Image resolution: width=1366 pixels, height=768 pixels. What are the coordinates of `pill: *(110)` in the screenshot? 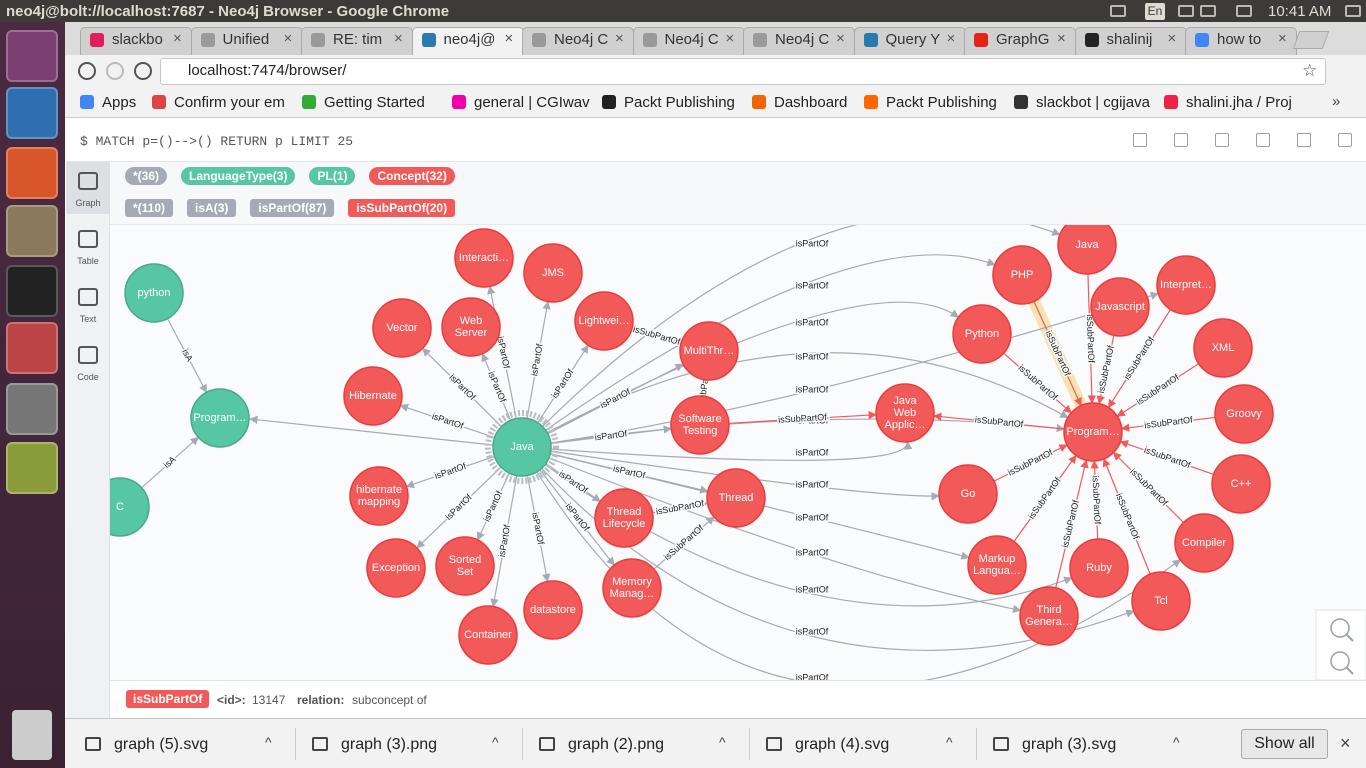 It's located at (149, 208).